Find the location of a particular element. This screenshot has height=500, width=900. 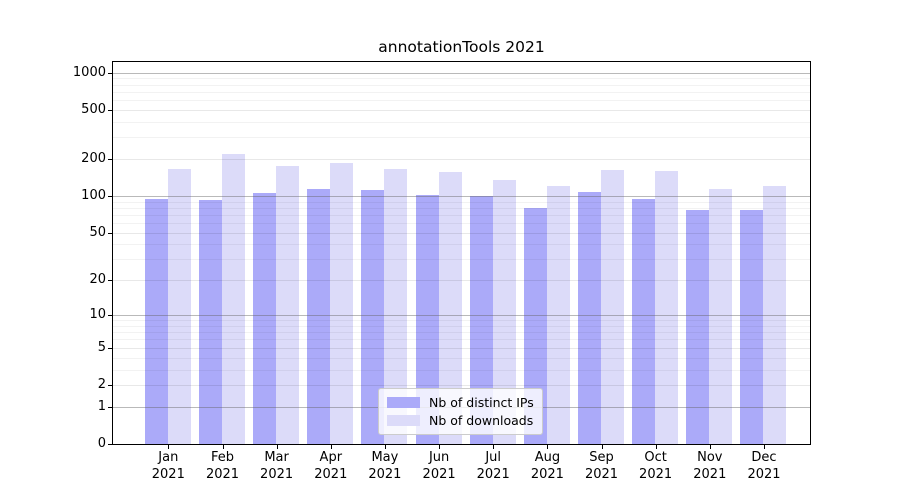

bar-downloads-aug is located at coordinates (558, 315).